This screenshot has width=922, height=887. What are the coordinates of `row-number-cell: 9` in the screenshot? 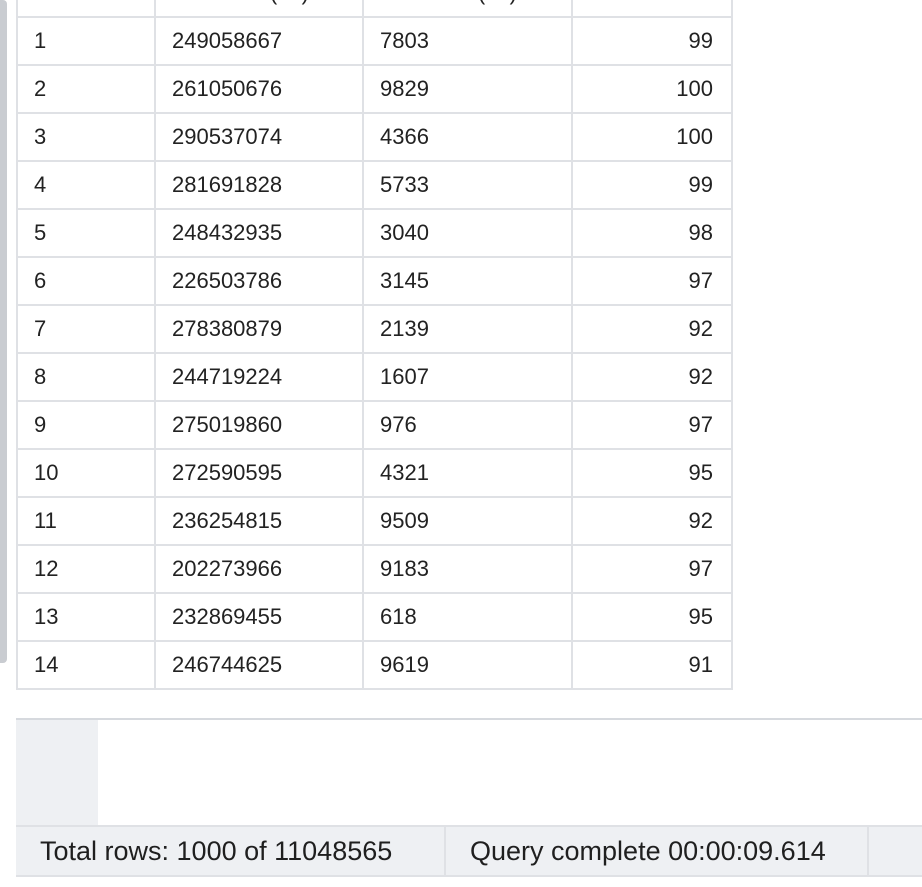 It's located at (86, 425).